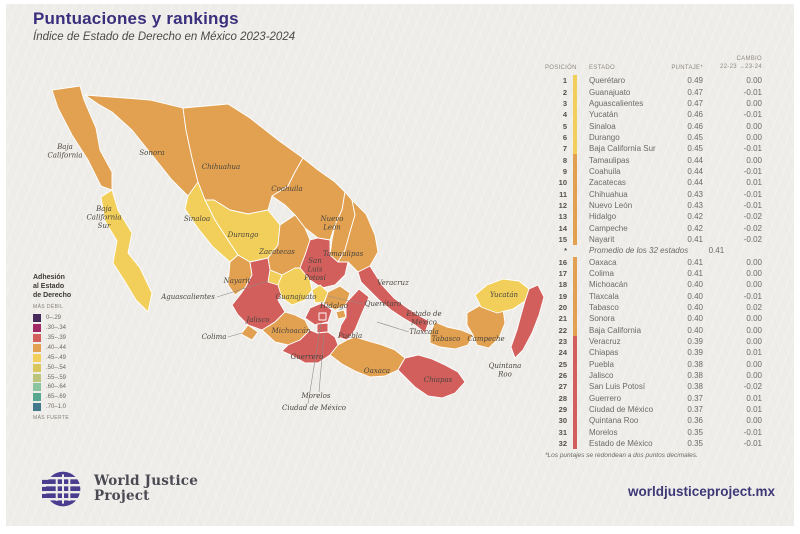 The width and height of the screenshot is (800, 534). I want to click on legend-title: Adhesión al Estado de Derecho, so click(52, 286).